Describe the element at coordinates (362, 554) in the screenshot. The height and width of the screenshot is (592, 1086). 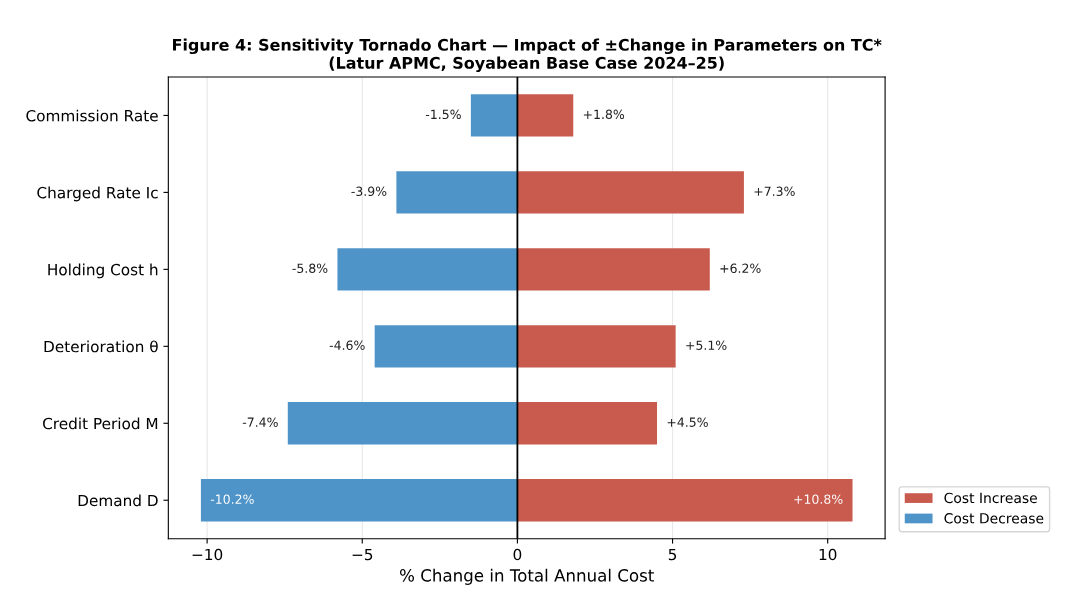
I see `x-tick-label: −5` at that location.